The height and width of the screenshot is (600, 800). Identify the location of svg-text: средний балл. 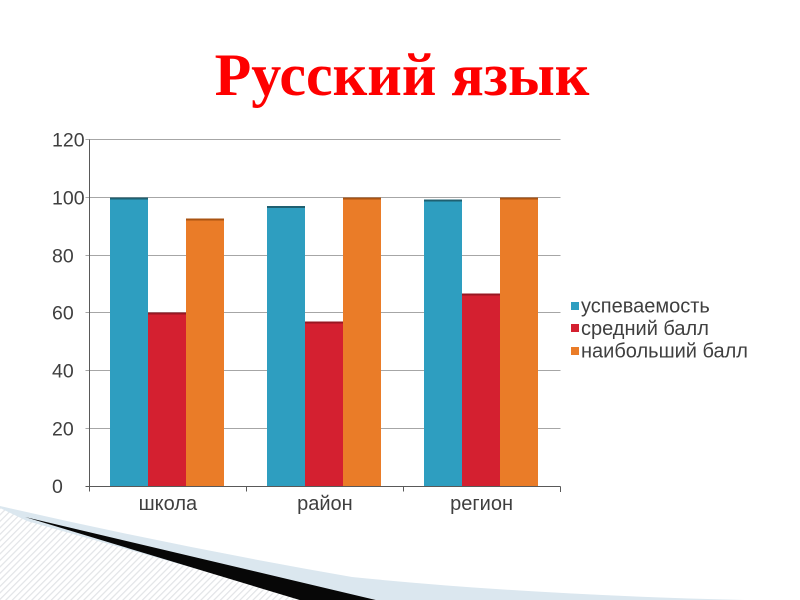
(645, 329).